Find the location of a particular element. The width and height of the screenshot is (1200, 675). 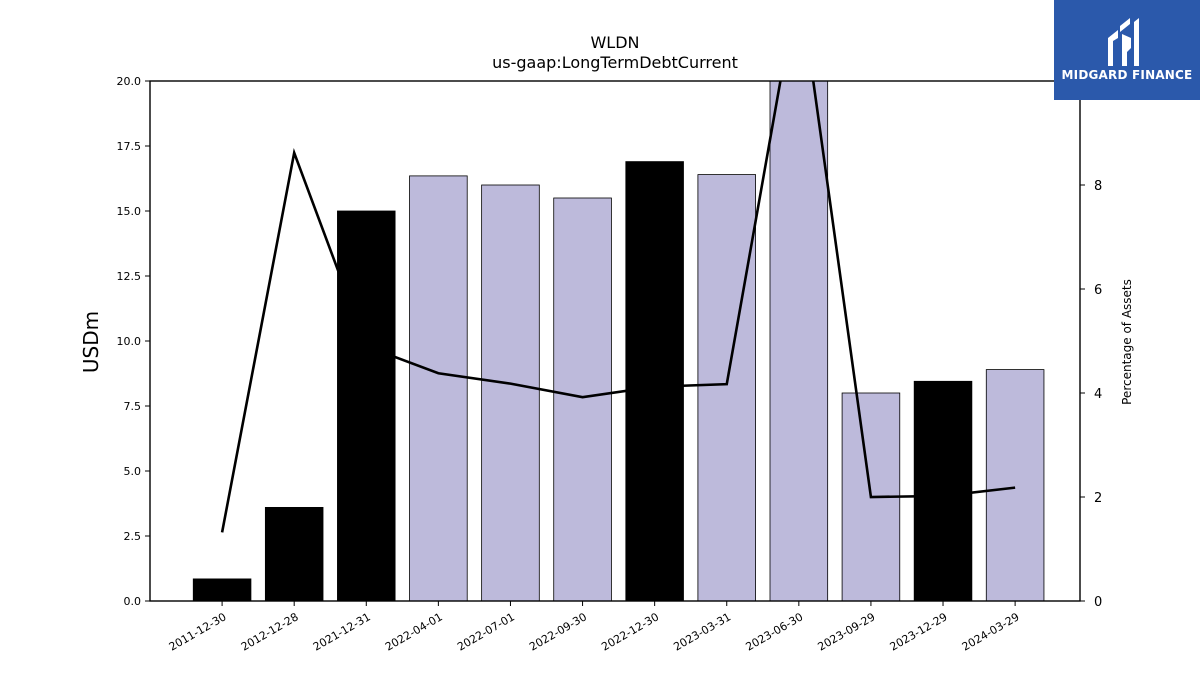

chart-subtitle: us-gaap:LongTermDebtCurrent is located at coordinates (615, 62).